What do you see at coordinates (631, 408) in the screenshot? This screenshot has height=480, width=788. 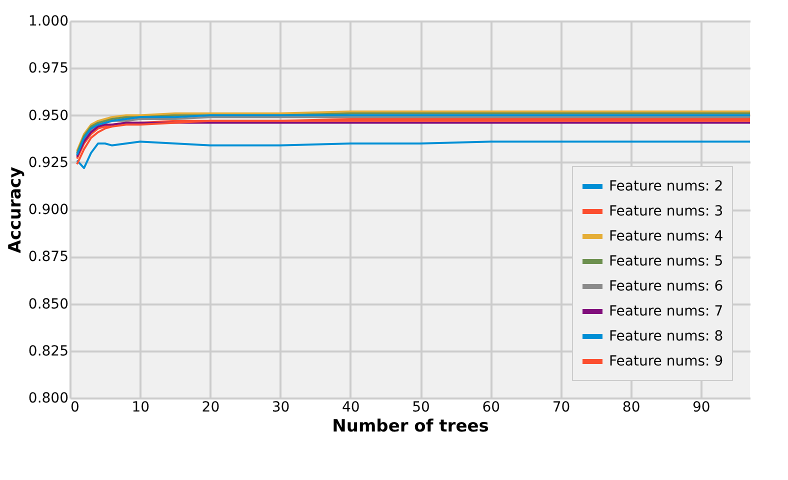 I see `x-tick-label: 80` at bounding box center [631, 408].